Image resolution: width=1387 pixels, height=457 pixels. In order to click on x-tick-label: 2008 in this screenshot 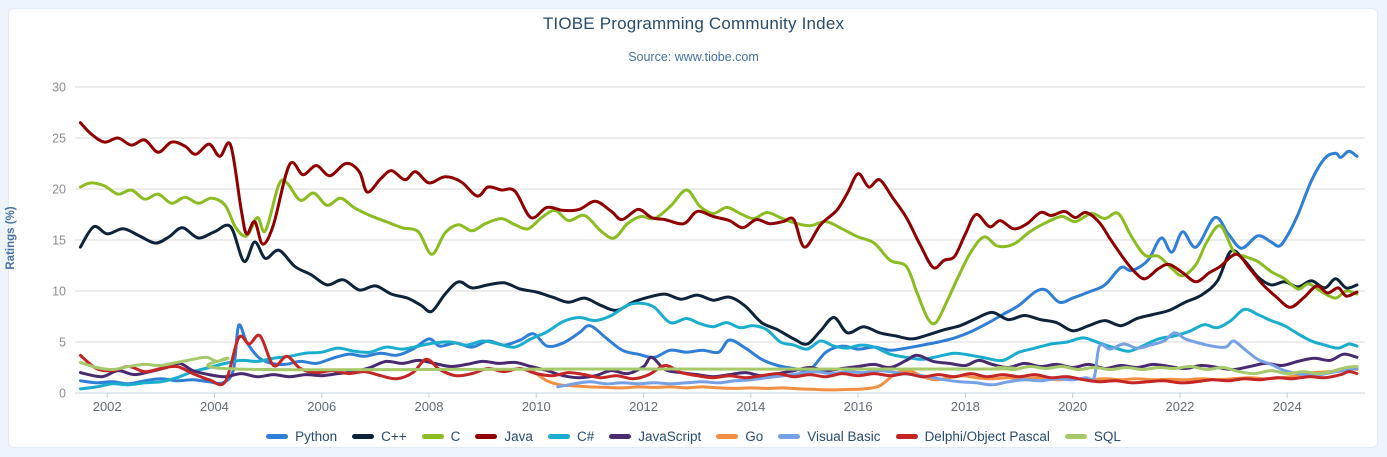, I will do `click(429, 406)`.